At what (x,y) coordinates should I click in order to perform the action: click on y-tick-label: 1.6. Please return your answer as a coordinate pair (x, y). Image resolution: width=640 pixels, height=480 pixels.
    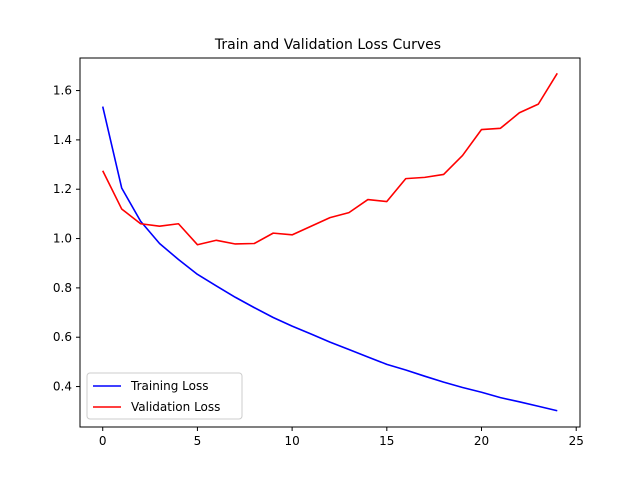
    Looking at the image, I should click on (62, 91).